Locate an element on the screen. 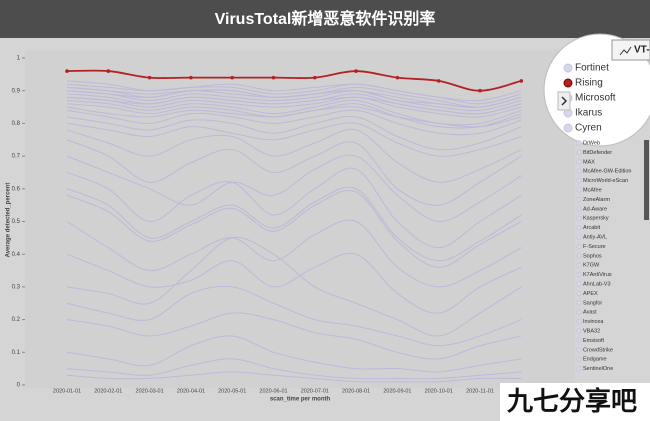  chart-icon is located at coordinates (625, 51).